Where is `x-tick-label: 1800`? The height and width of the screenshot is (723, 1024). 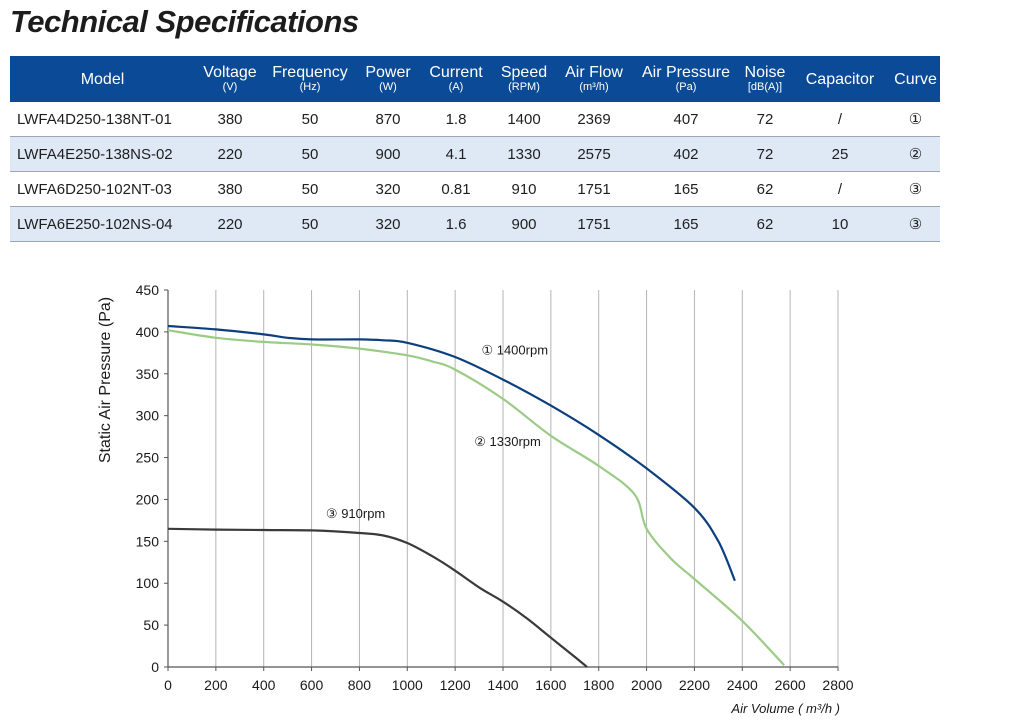
x-tick-label: 1800 is located at coordinates (598, 685).